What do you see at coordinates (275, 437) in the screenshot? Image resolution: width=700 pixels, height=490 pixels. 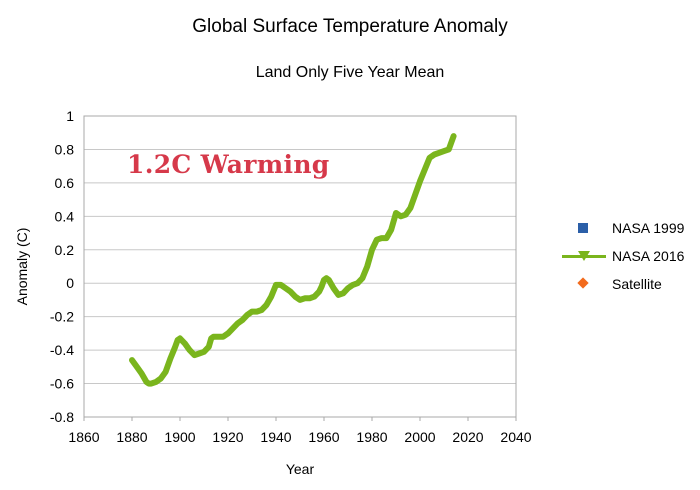 I see `x-tick-label: 1940` at bounding box center [275, 437].